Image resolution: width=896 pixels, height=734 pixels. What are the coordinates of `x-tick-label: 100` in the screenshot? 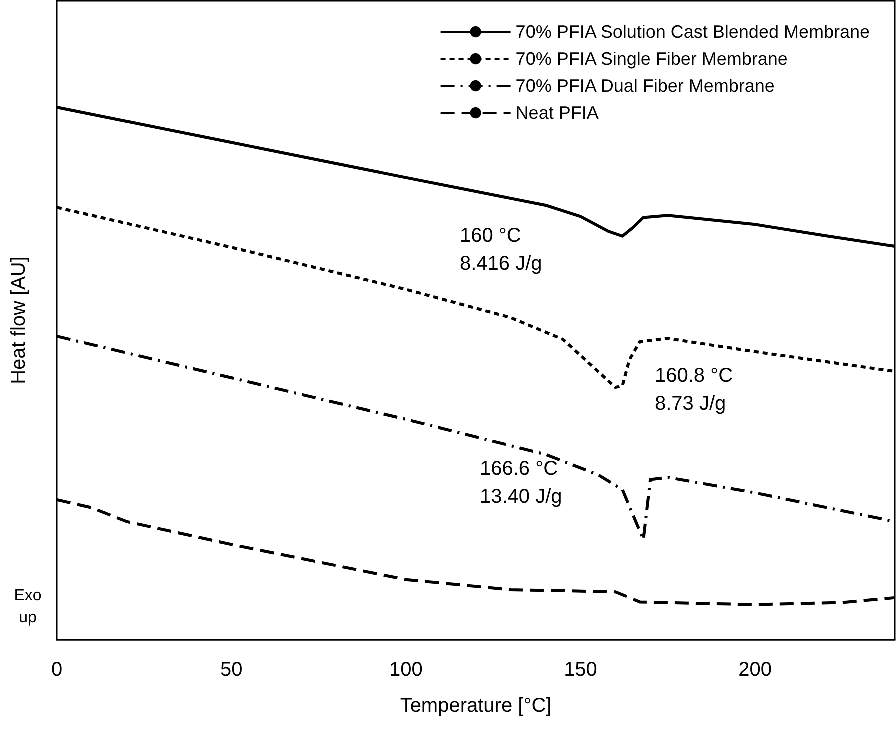 It's located at (406, 670).